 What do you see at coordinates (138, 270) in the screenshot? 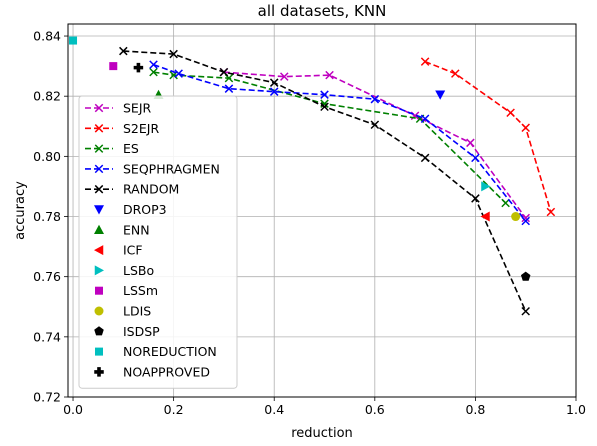
I see `legend-label: LSBo` at bounding box center [138, 270].